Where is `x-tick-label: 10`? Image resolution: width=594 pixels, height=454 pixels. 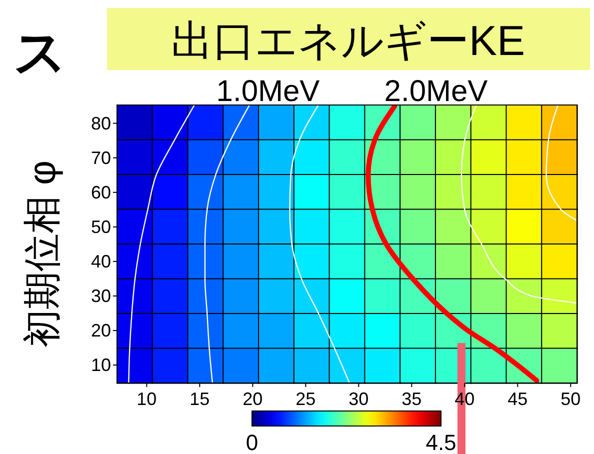 x-tick-label: 10 is located at coordinates (146, 399).